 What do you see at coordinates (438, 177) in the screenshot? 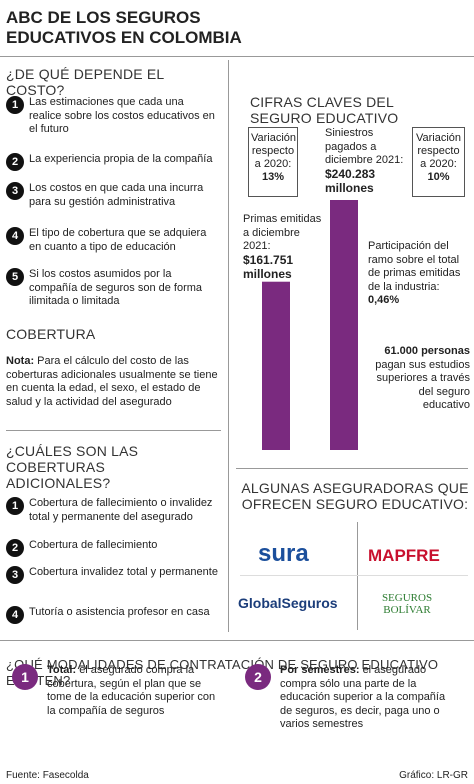
I see `variation-value: 10%` at bounding box center [438, 177].